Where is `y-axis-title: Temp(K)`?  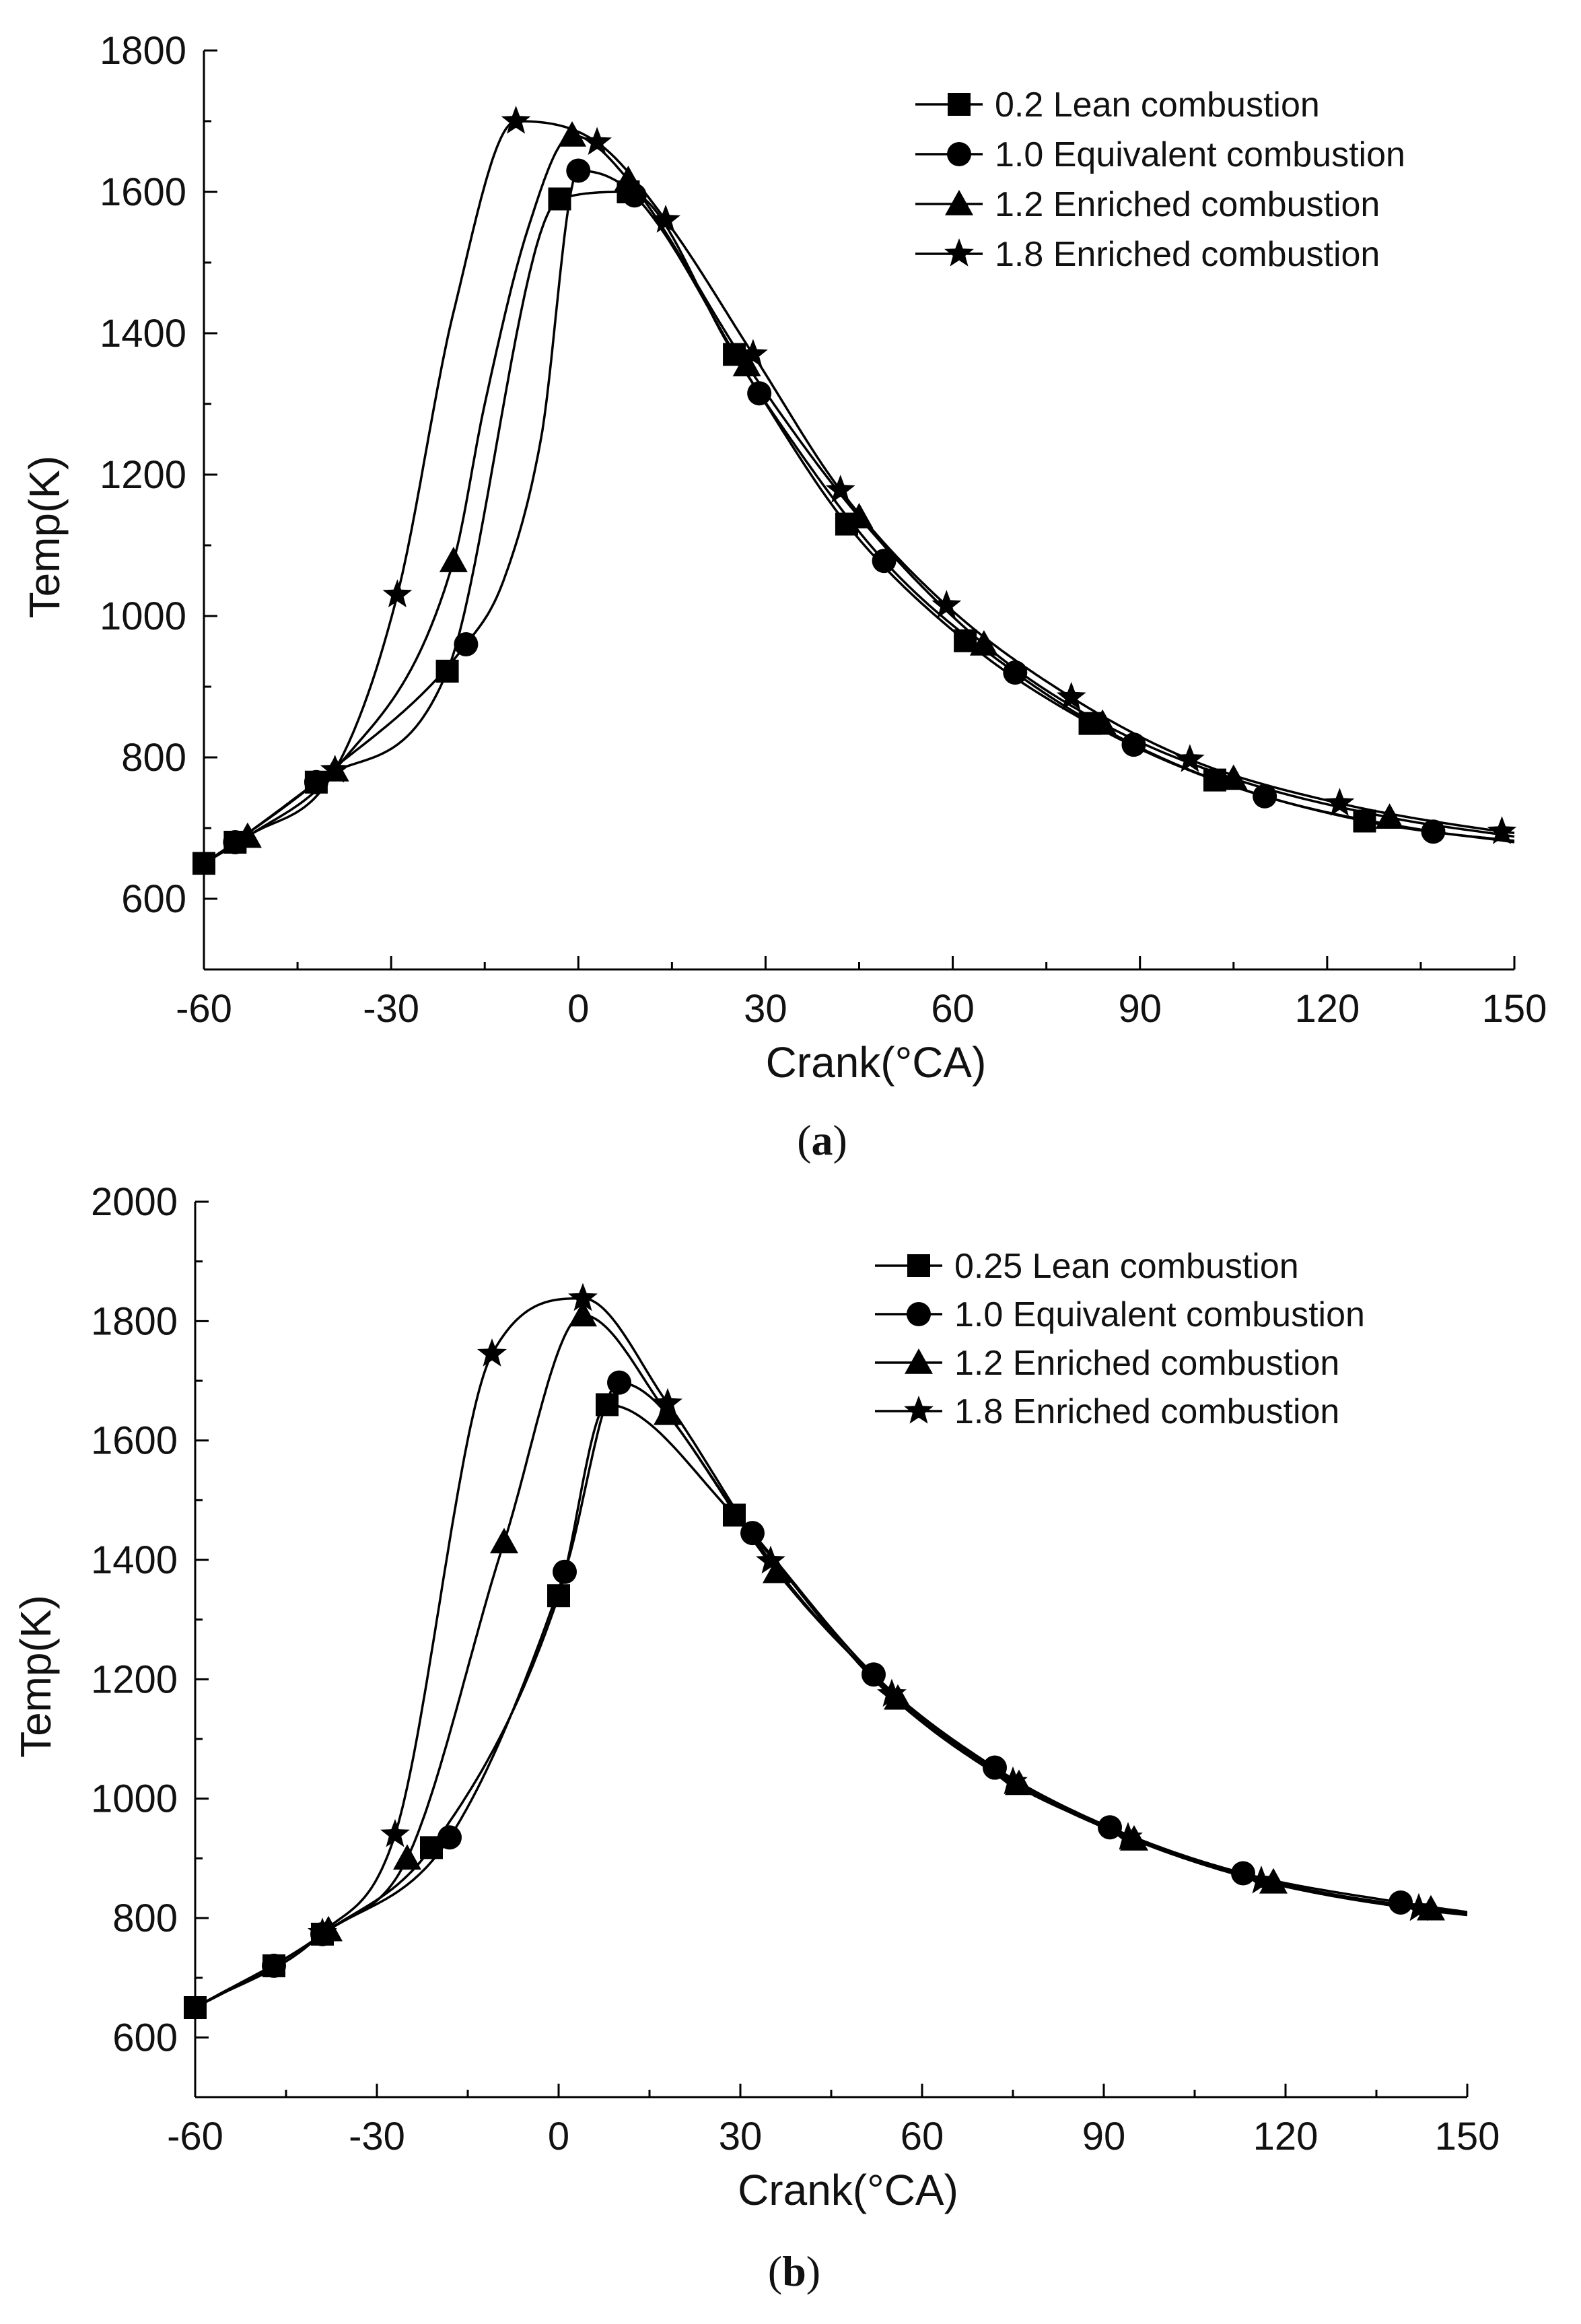 y-axis-title: Temp(K) is located at coordinates (35, 1676).